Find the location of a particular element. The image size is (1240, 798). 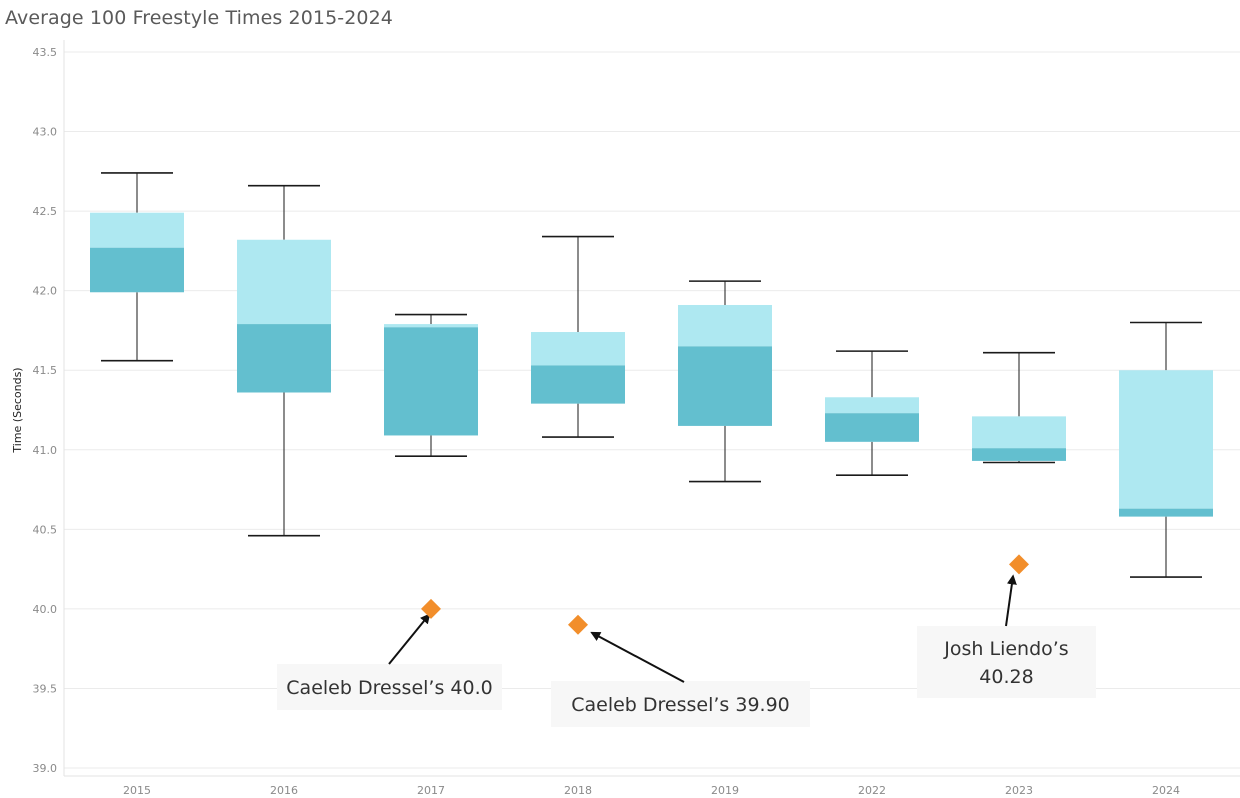

highlight-point-2023 is located at coordinates (1019, 564).